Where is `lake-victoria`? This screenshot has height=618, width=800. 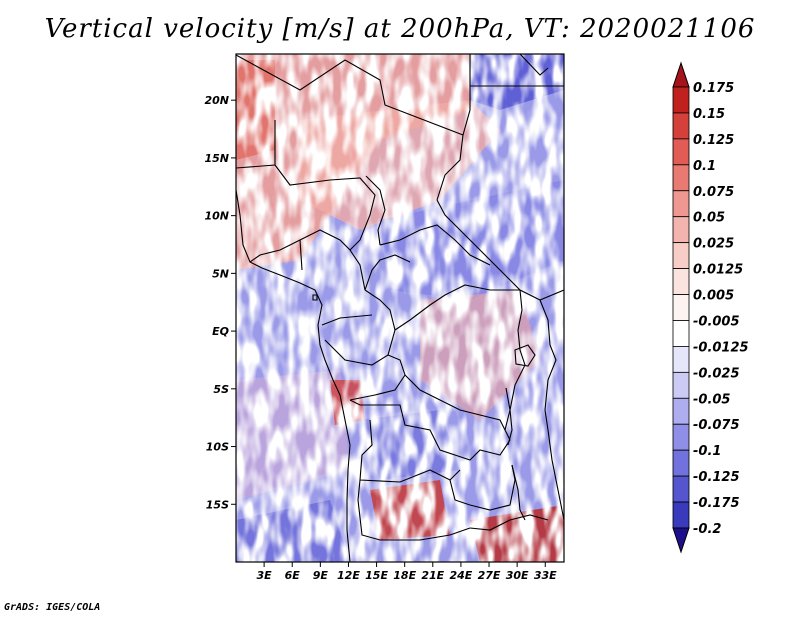
lake-victoria is located at coordinates (525, 355).